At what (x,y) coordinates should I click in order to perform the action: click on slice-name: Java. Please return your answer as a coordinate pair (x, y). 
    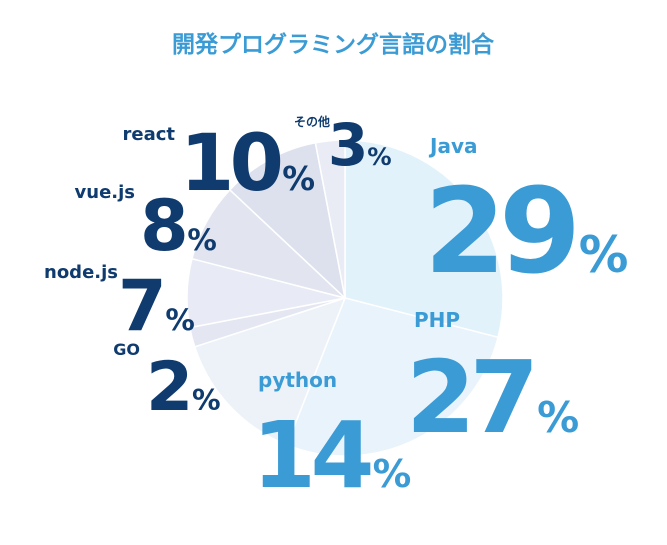
    Looking at the image, I should click on (452, 146).